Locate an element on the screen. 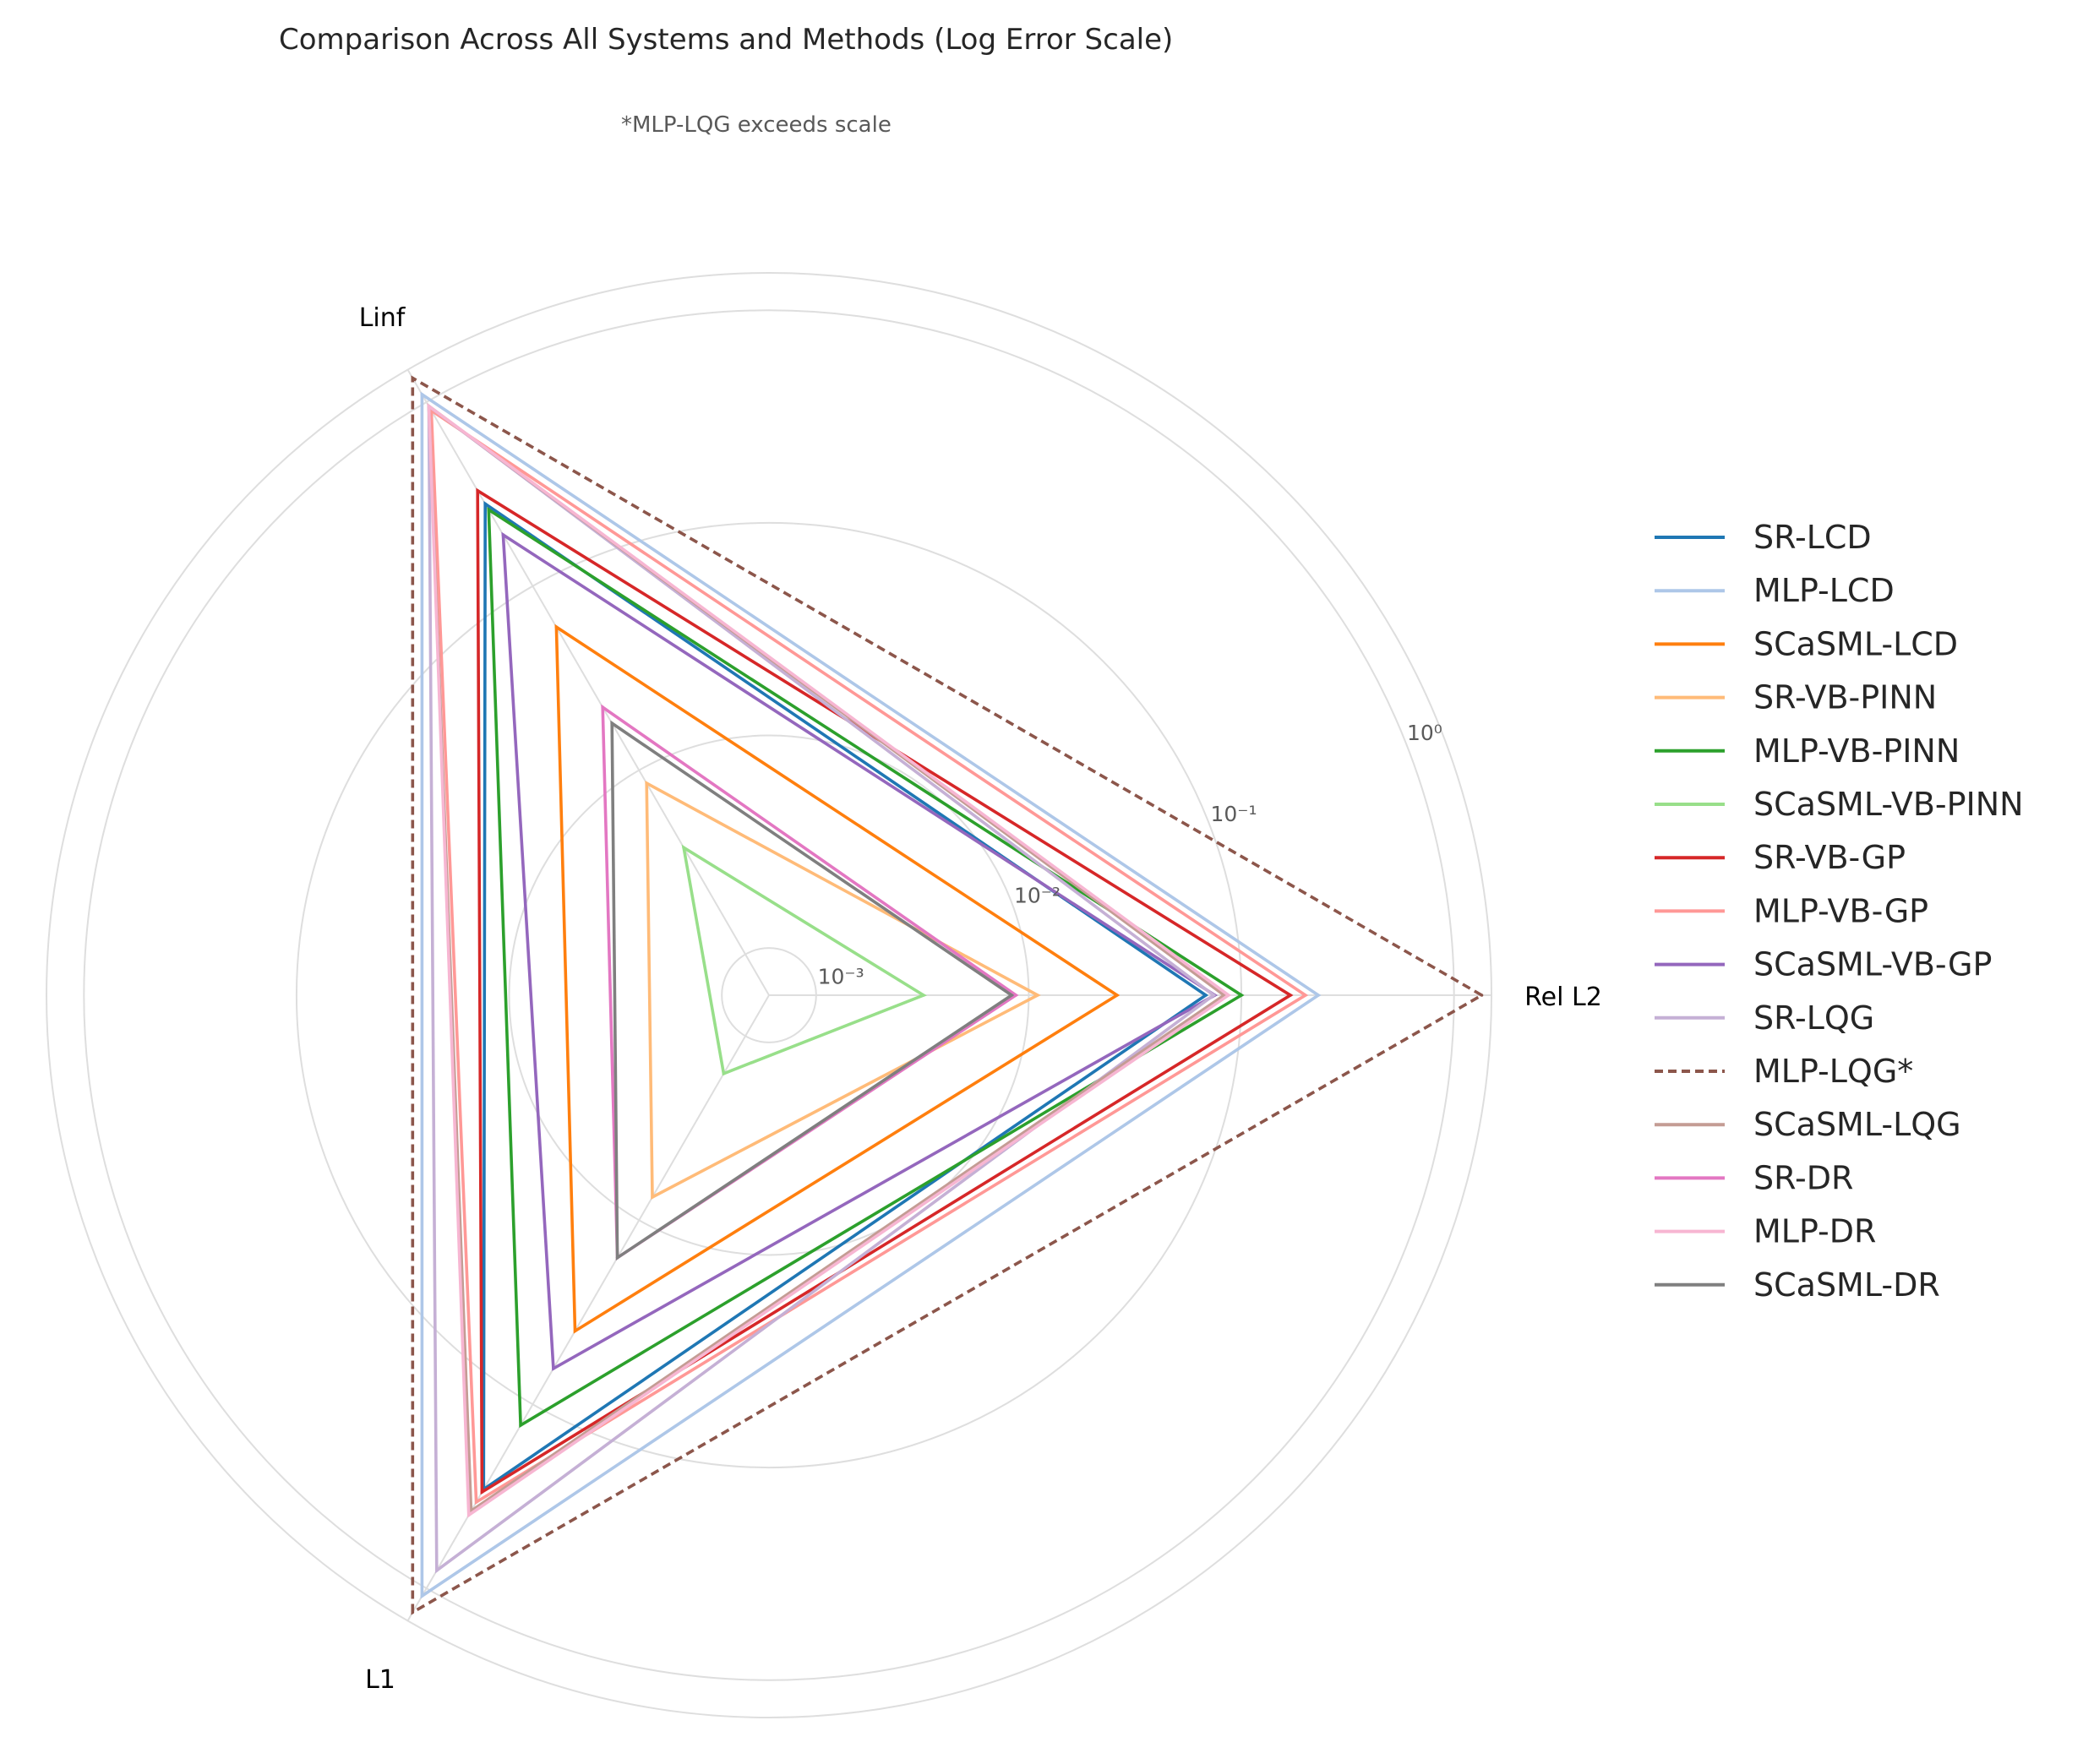  legend-entry: SCaSML-VB-GP is located at coordinates (1872, 965).